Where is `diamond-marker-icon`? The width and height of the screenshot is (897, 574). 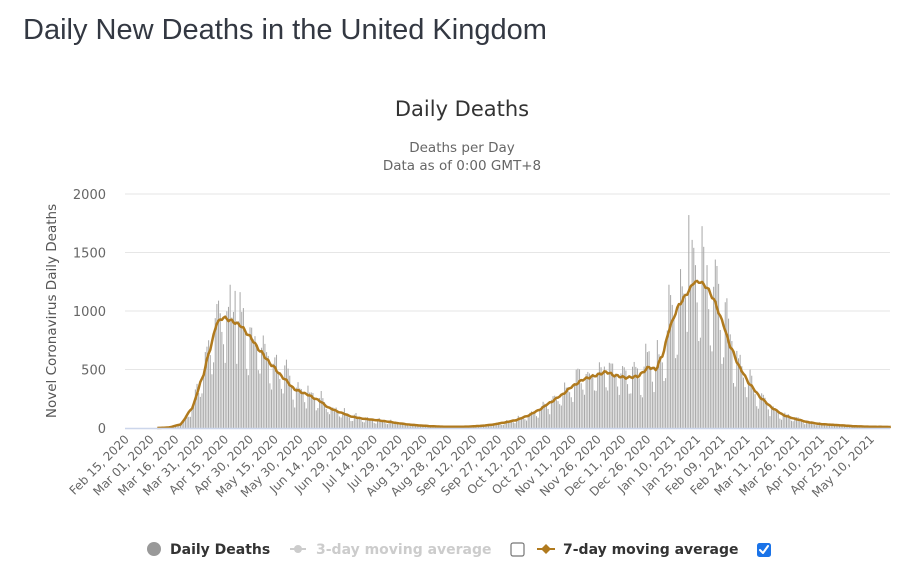
diamond-marker-icon is located at coordinates (546, 549).